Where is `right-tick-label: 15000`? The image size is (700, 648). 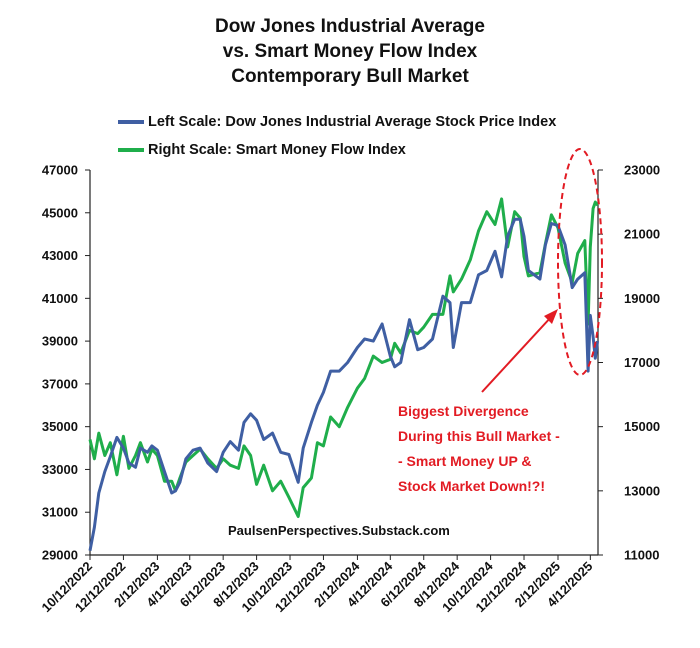 right-tick-label: 15000 is located at coordinates (642, 426).